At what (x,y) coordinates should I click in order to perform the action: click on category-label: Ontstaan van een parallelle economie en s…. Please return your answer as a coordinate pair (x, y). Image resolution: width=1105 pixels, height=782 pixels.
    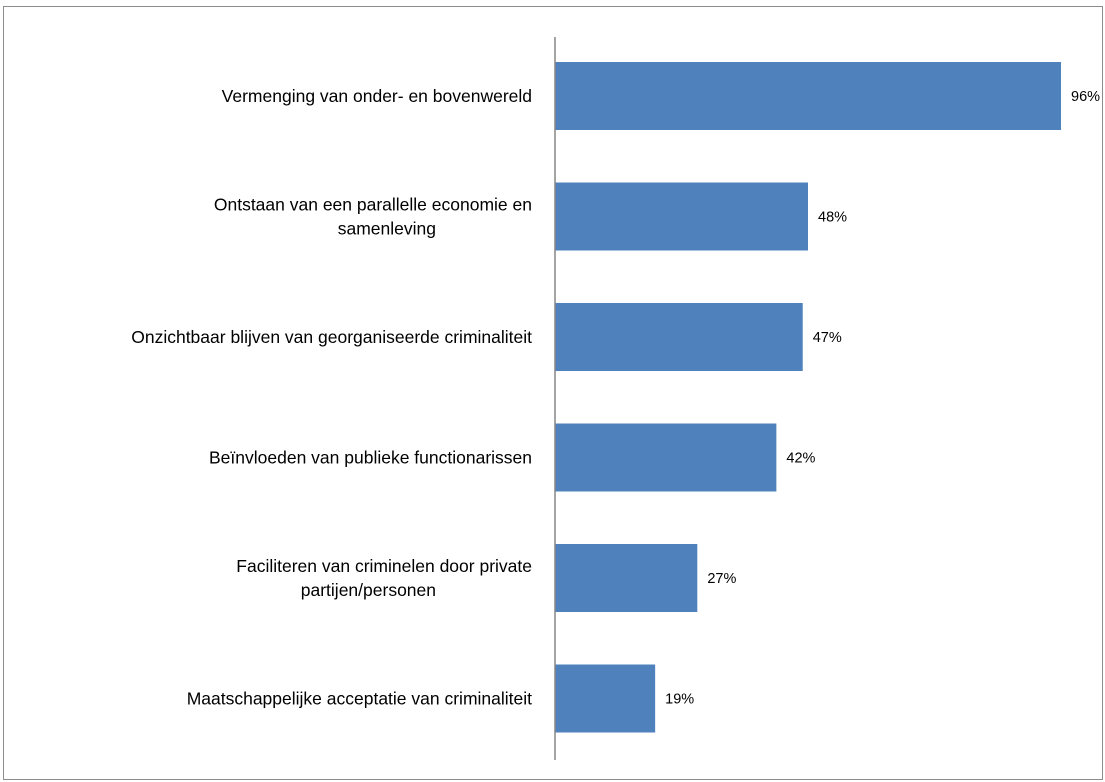
    Looking at the image, I should click on (373, 217).